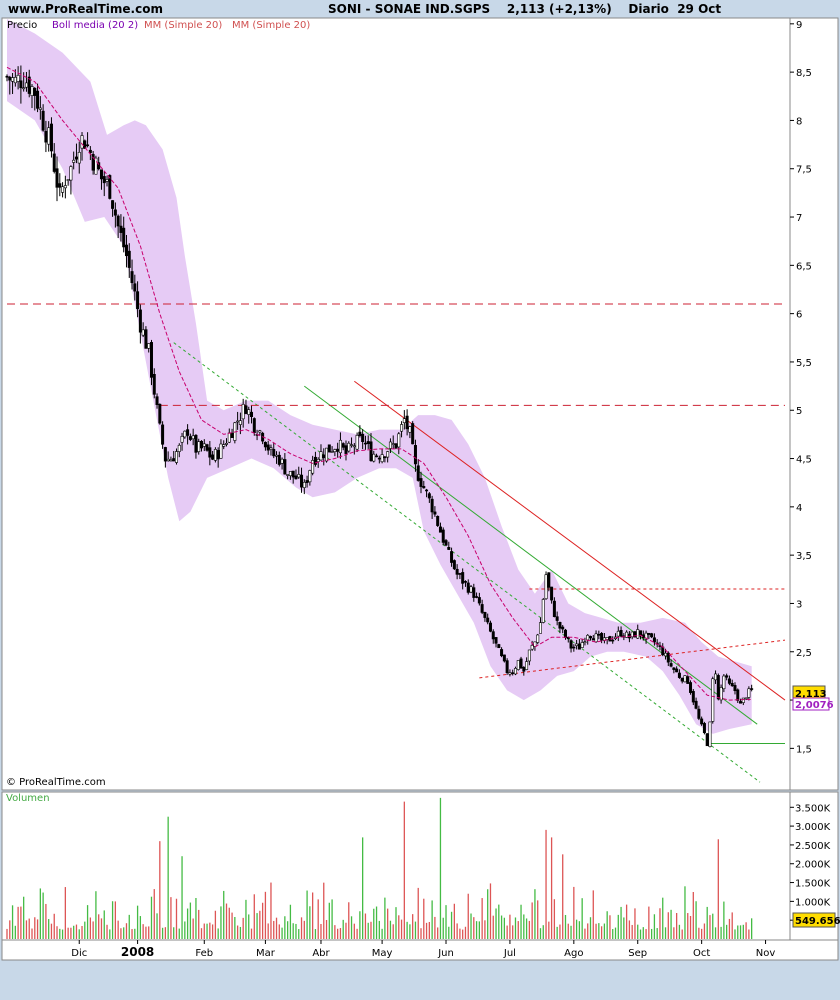 This screenshot has height=1000, width=840. I want to click on legend-price: Precio, so click(22, 25).